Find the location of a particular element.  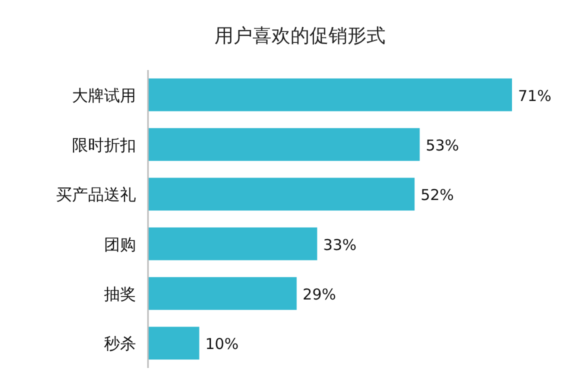

data-label: 52% is located at coordinates (437, 195).